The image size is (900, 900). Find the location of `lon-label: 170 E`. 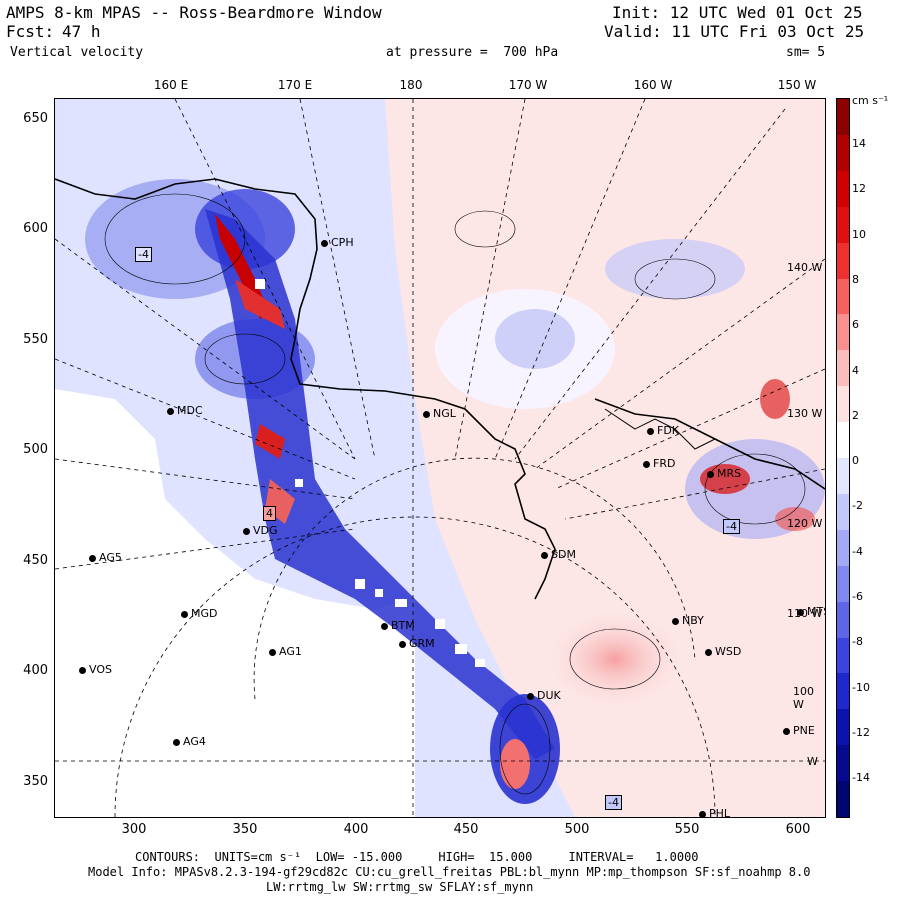

lon-label: 170 E is located at coordinates (295, 85).